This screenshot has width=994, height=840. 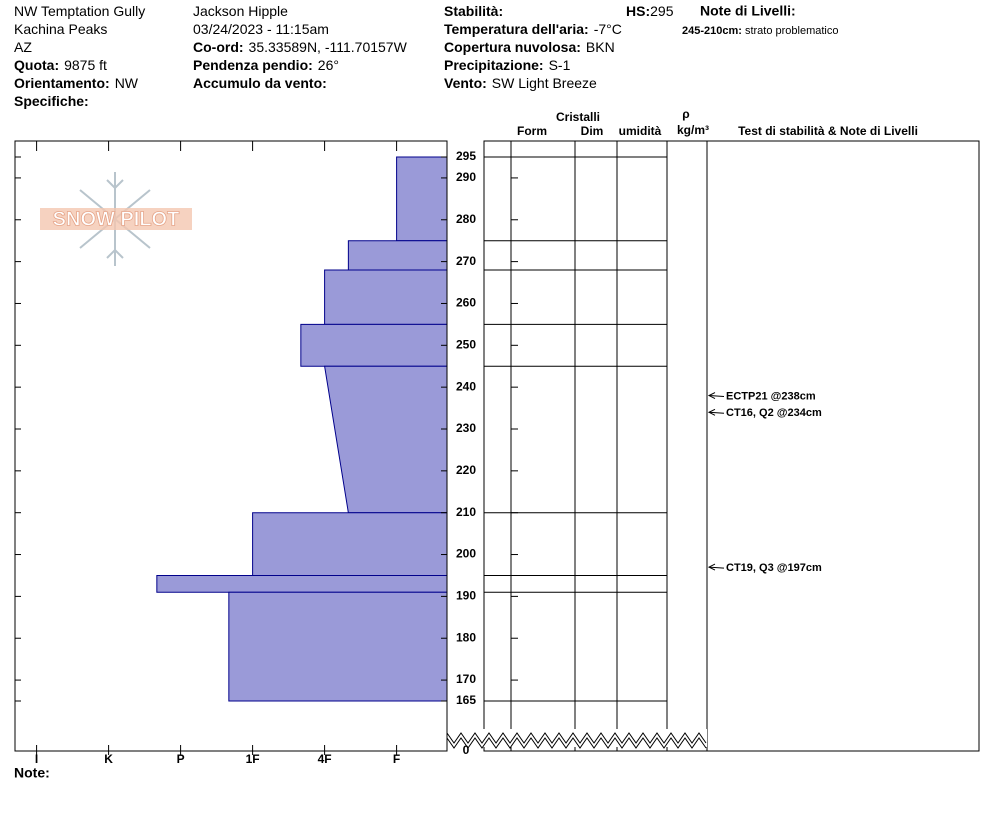 I want to click on depth-tick-label: 220, so click(x=466, y=470).